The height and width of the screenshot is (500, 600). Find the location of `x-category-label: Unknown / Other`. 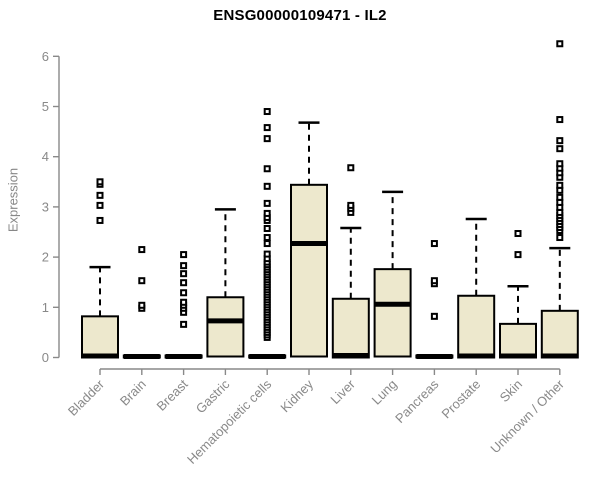

x-category-label: Unknown / Other is located at coordinates (527, 416).